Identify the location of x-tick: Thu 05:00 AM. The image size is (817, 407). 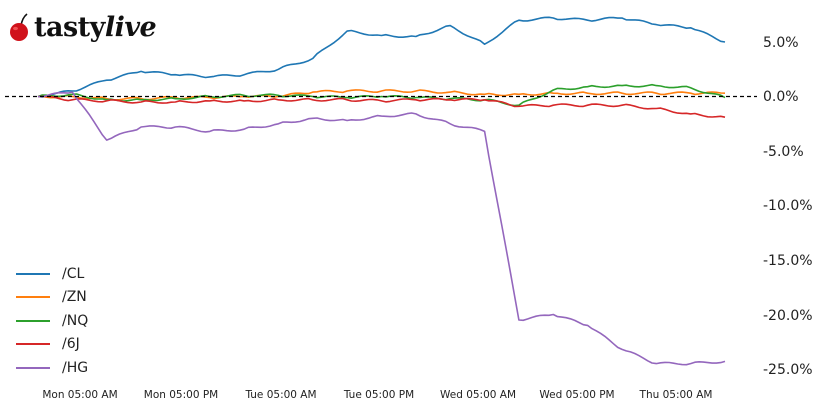
(676, 395).